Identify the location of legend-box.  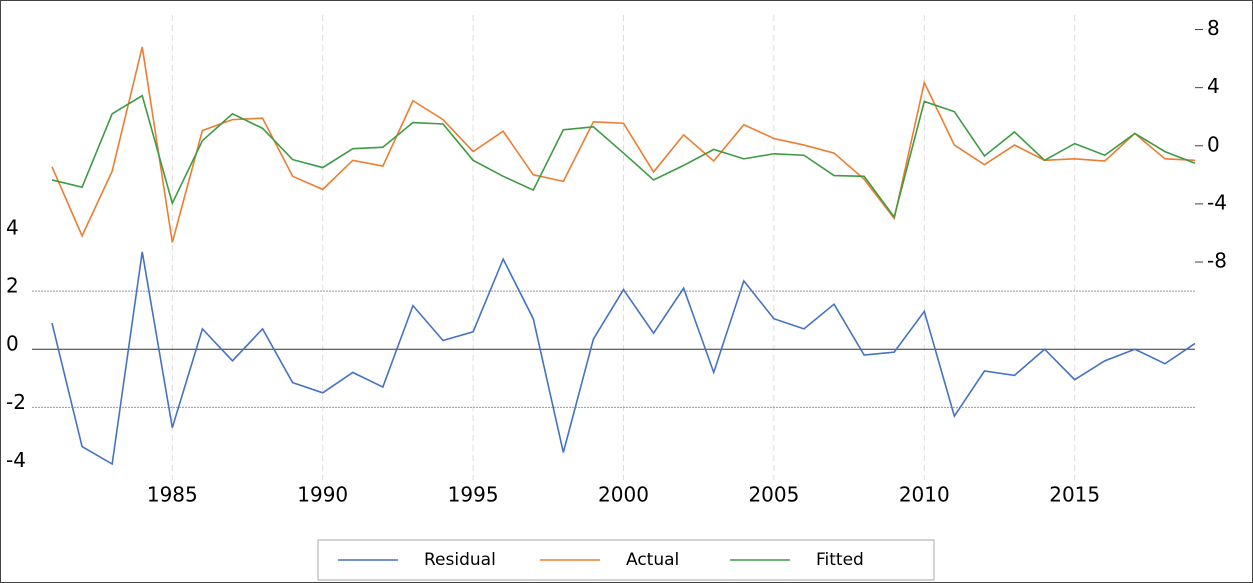
(626, 560).